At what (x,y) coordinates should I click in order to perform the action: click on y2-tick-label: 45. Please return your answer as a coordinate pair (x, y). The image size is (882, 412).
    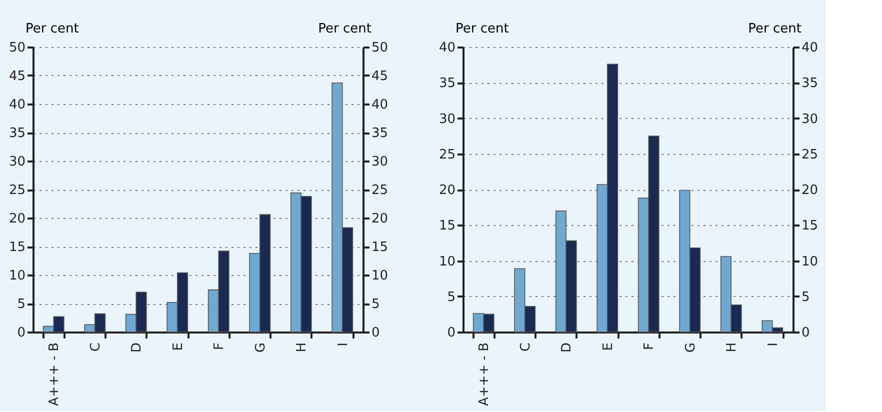
    Looking at the image, I should click on (380, 76).